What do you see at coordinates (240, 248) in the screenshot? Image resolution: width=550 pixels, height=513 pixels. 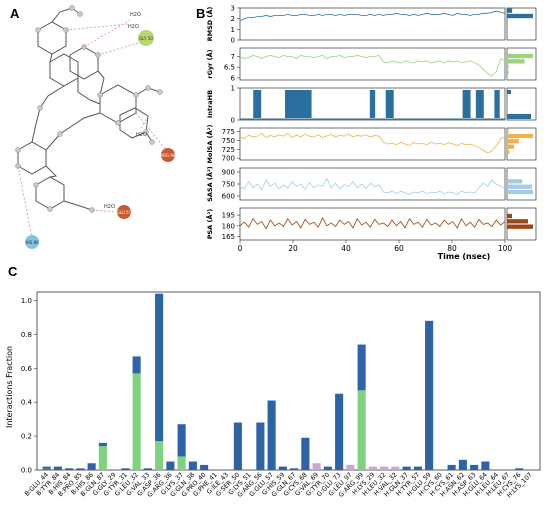 I see `md-xtick-label-0: 0` at bounding box center [240, 248].